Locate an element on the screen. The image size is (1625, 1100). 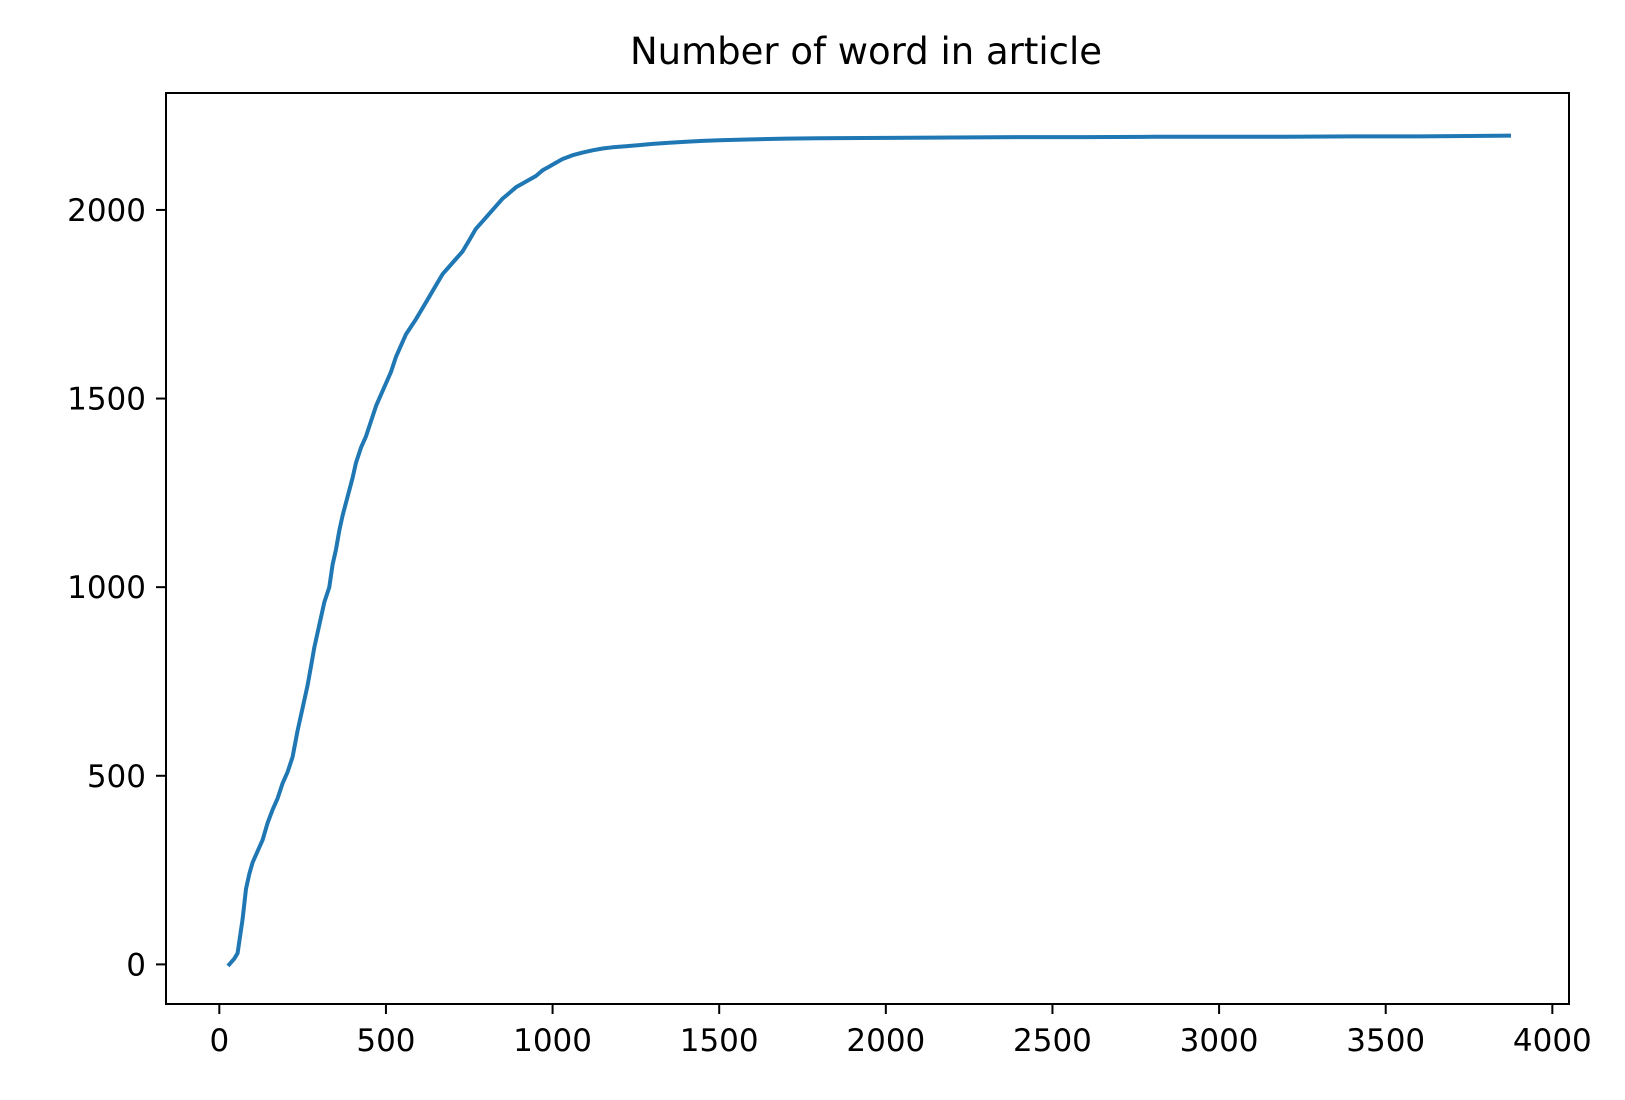
y-tick-label: 2000 is located at coordinates (106, 211).